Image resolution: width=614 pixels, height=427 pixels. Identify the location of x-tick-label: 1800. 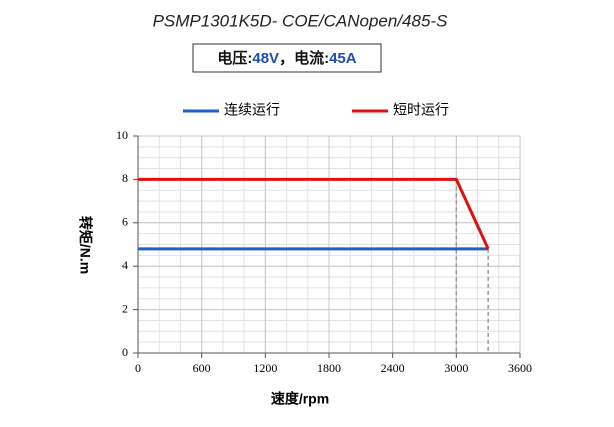
(329, 368).